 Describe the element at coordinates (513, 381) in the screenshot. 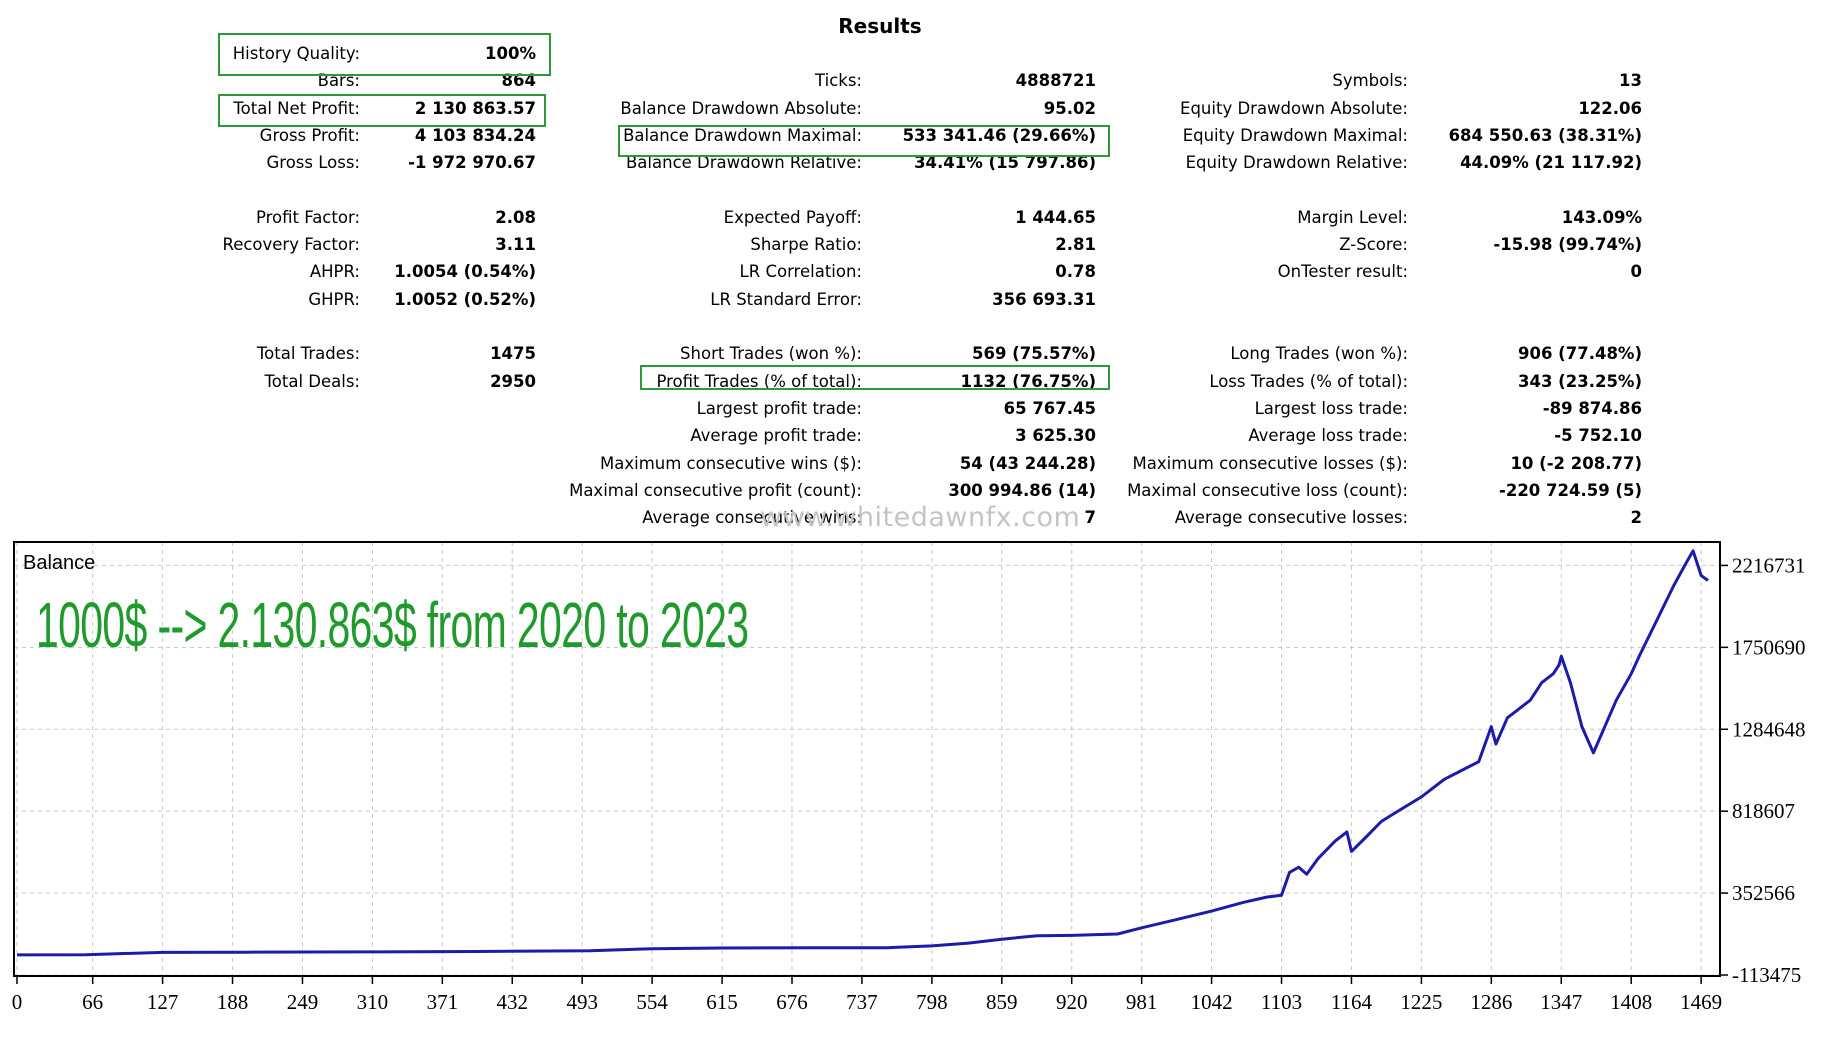

I see `stat-value: 2950` at that location.